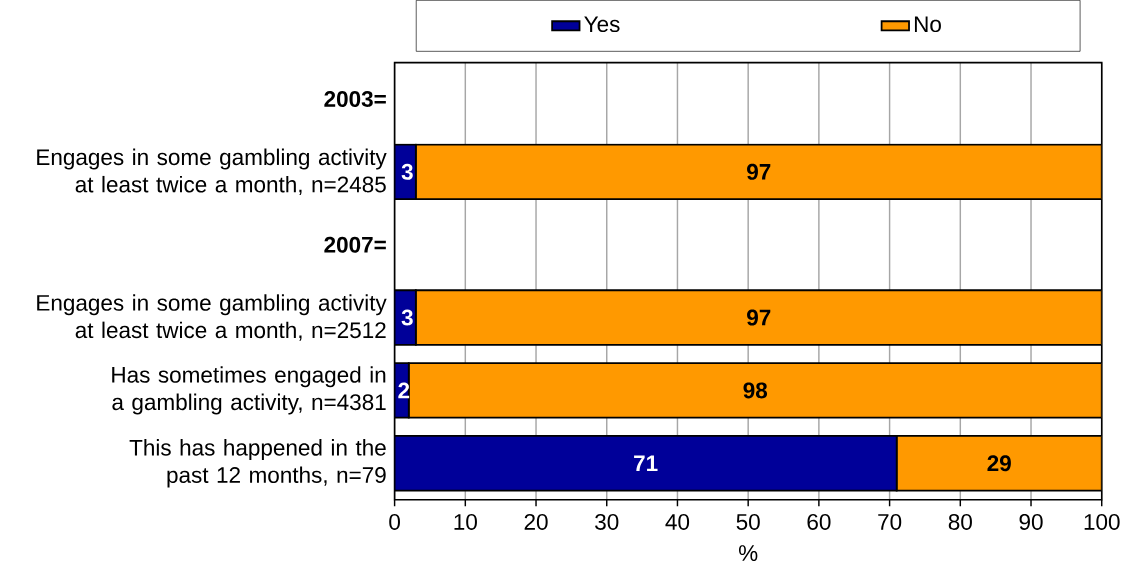 The width and height of the screenshot is (1128, 568). What do you see at coordinates (602, 24) in the screenshot?
I see `legend-label: Yes` at bounding box center [602, 24].